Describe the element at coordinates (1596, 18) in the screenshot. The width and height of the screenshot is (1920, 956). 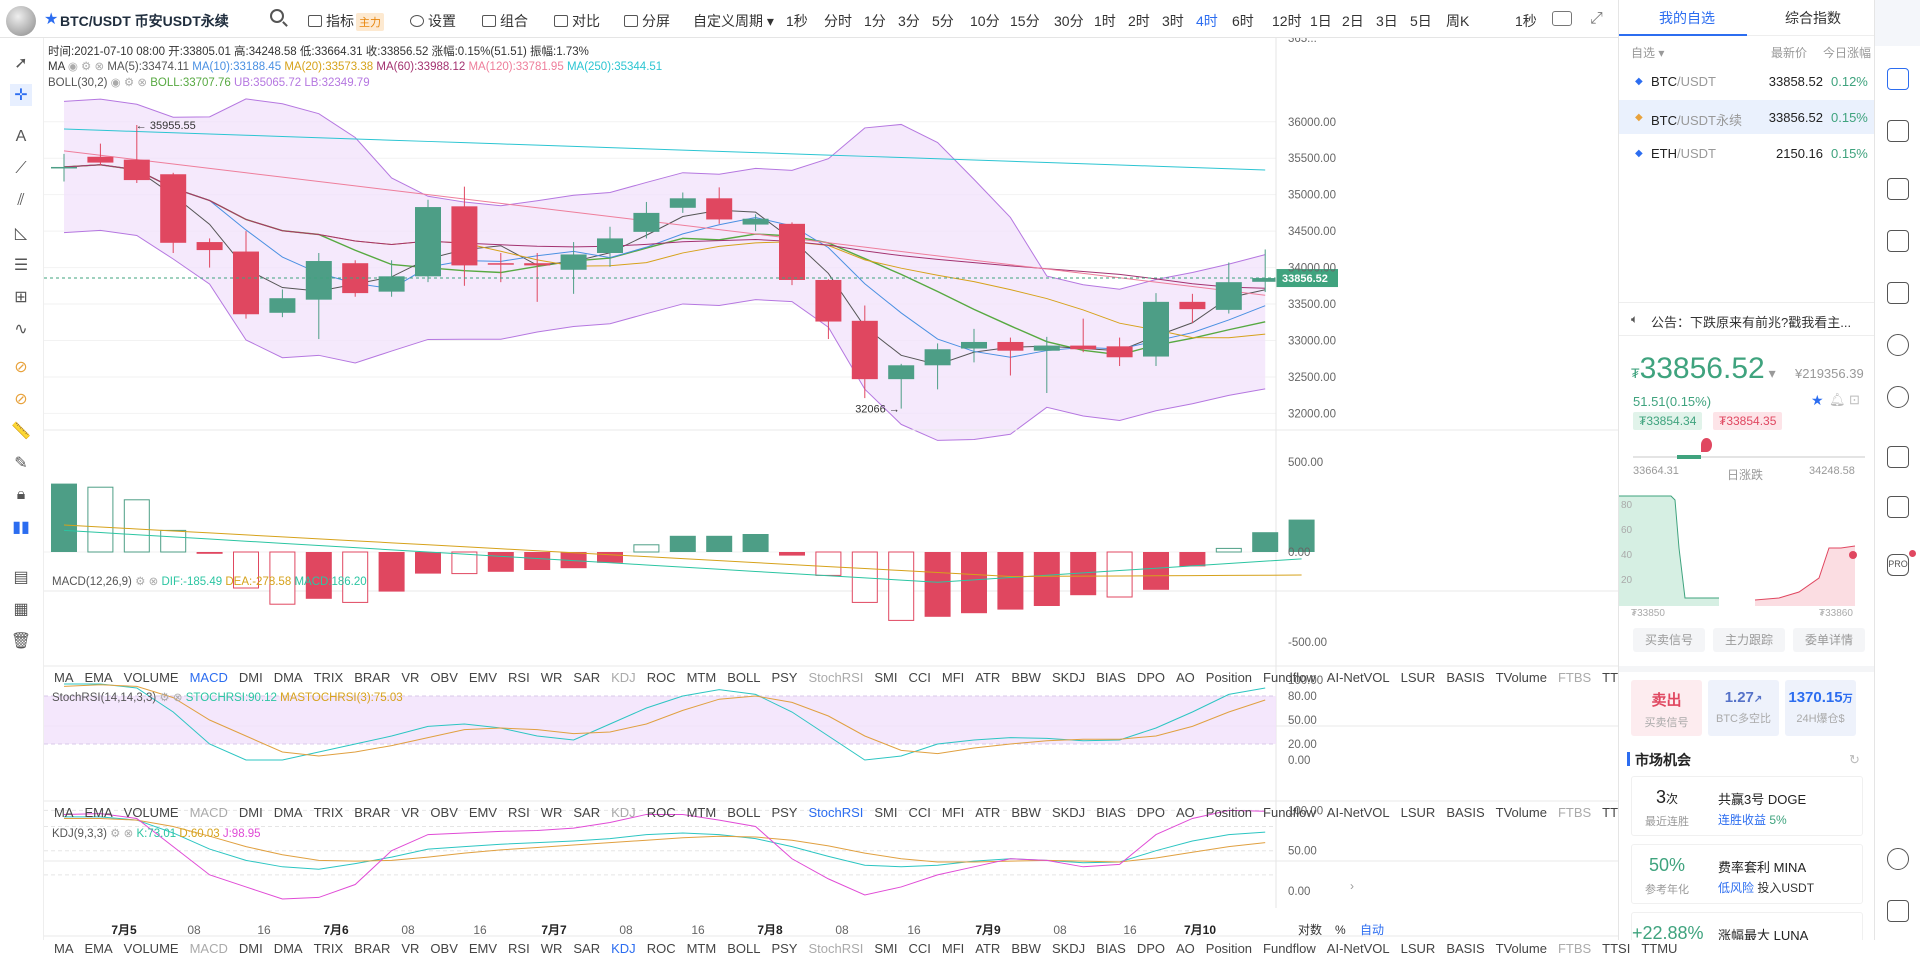
I see `fullscreen-icon: ⤢` at that location.